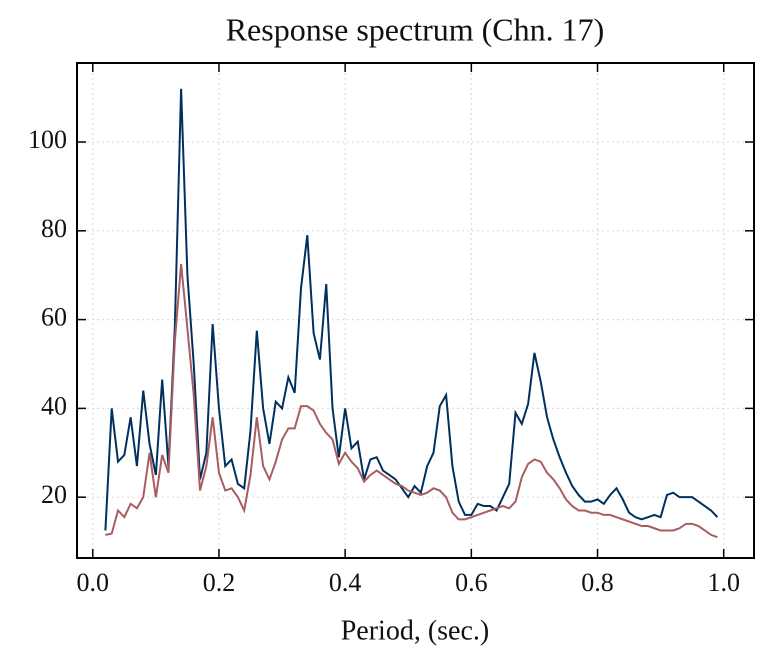 Image resolution: width=767 pixels, height=663 pixels. What do you see at coordinates (54, 317) in the screenshot?
I see `y-tick-label: 60` at bounding box center [54, 317].